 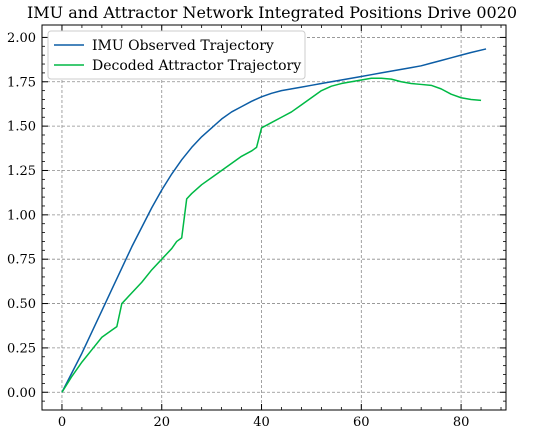 What do you see at coordinates (21, 127) in the screenshot?
I see `y-tick-label: 1.50` at bounding box center [21, 127].